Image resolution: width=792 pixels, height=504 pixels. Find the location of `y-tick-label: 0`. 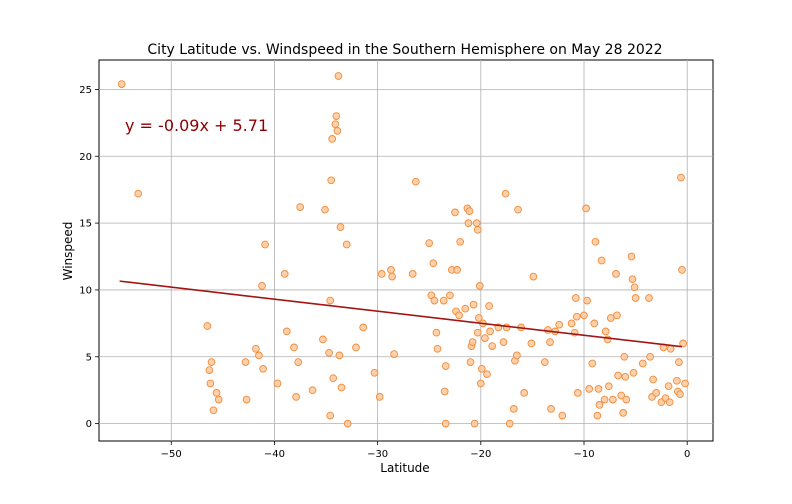

y-tick-label: 0 is located at coordinates (89, 424).